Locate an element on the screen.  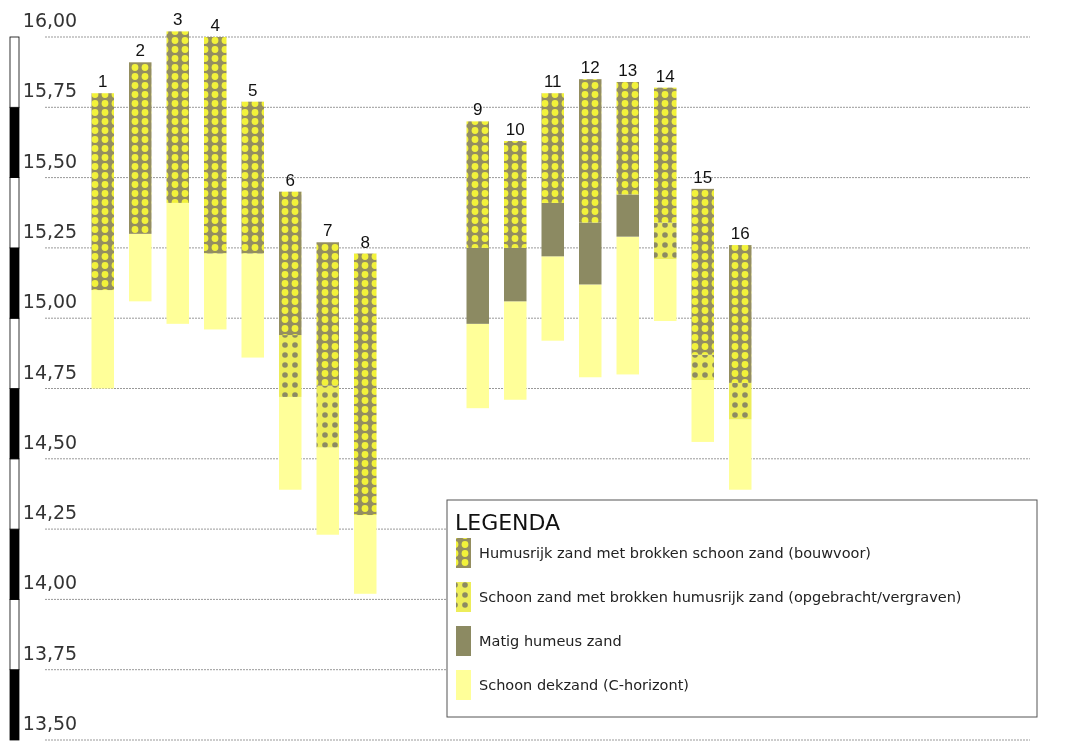
y-tick-label: 15,00 is located at coordinates (50, 301).